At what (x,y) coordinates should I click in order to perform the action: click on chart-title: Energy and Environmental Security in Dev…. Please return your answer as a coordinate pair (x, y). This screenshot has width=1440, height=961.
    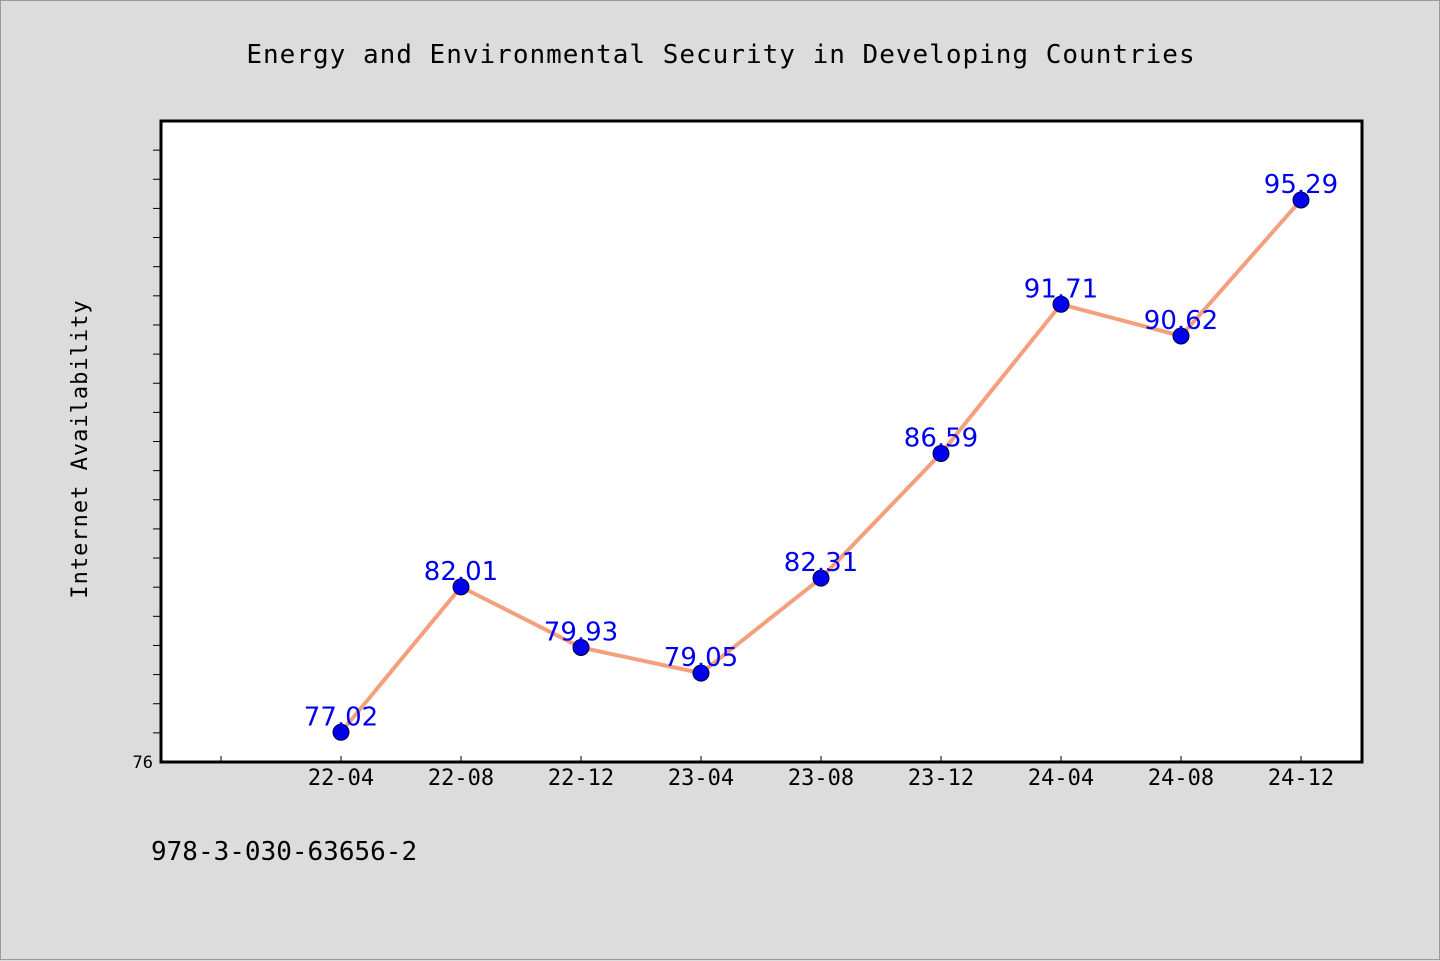
    Looking at the image, I should click on (720, 55).